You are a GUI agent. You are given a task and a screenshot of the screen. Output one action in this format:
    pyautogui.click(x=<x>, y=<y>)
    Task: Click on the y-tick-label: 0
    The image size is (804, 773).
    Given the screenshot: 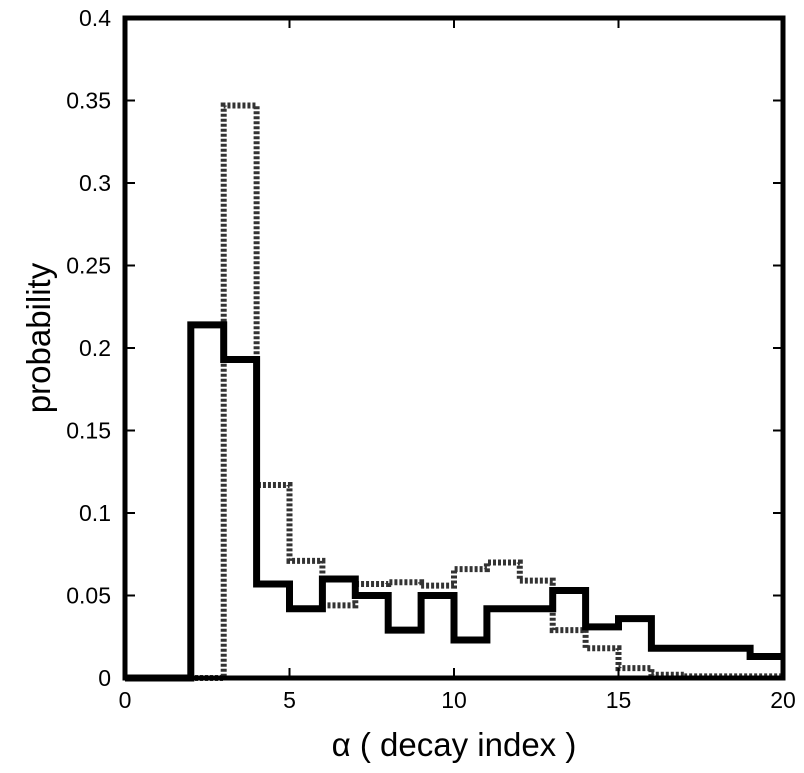 What is the action you would take?
    pyautogui.click(x=104, y=678)
    